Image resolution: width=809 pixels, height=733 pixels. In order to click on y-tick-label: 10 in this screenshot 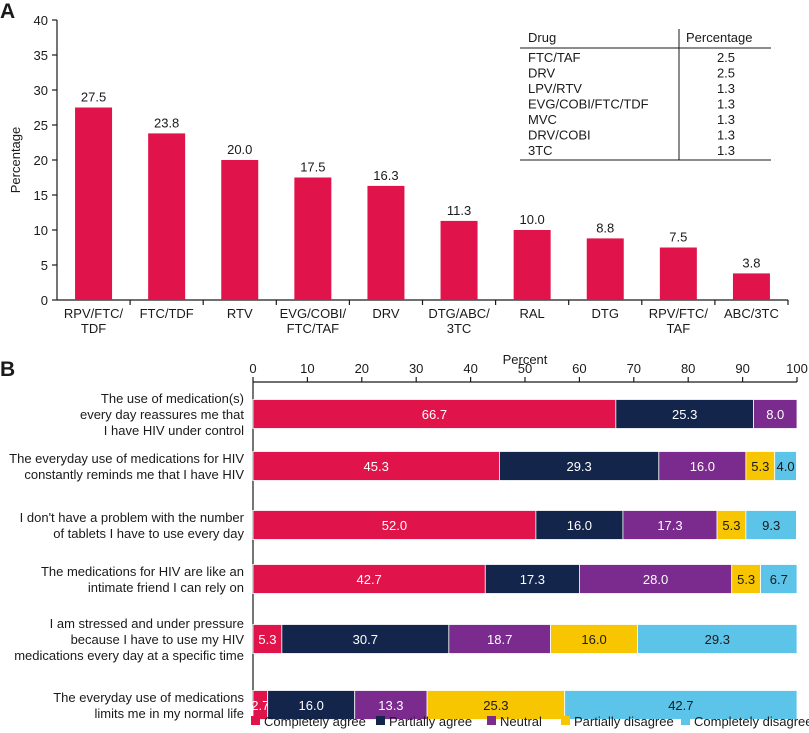, I will do `click(41, 230)`.